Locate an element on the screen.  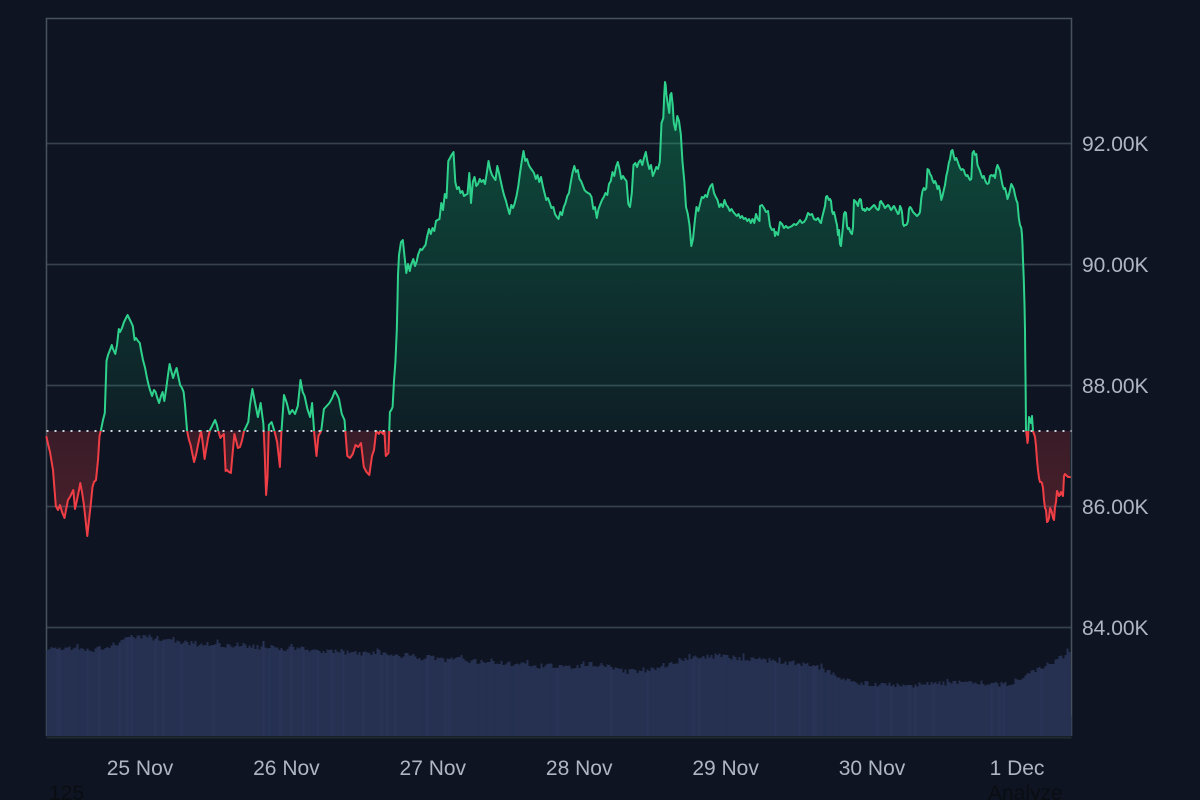
svg-text: 27 Nov is located at coordinates (433, 768).